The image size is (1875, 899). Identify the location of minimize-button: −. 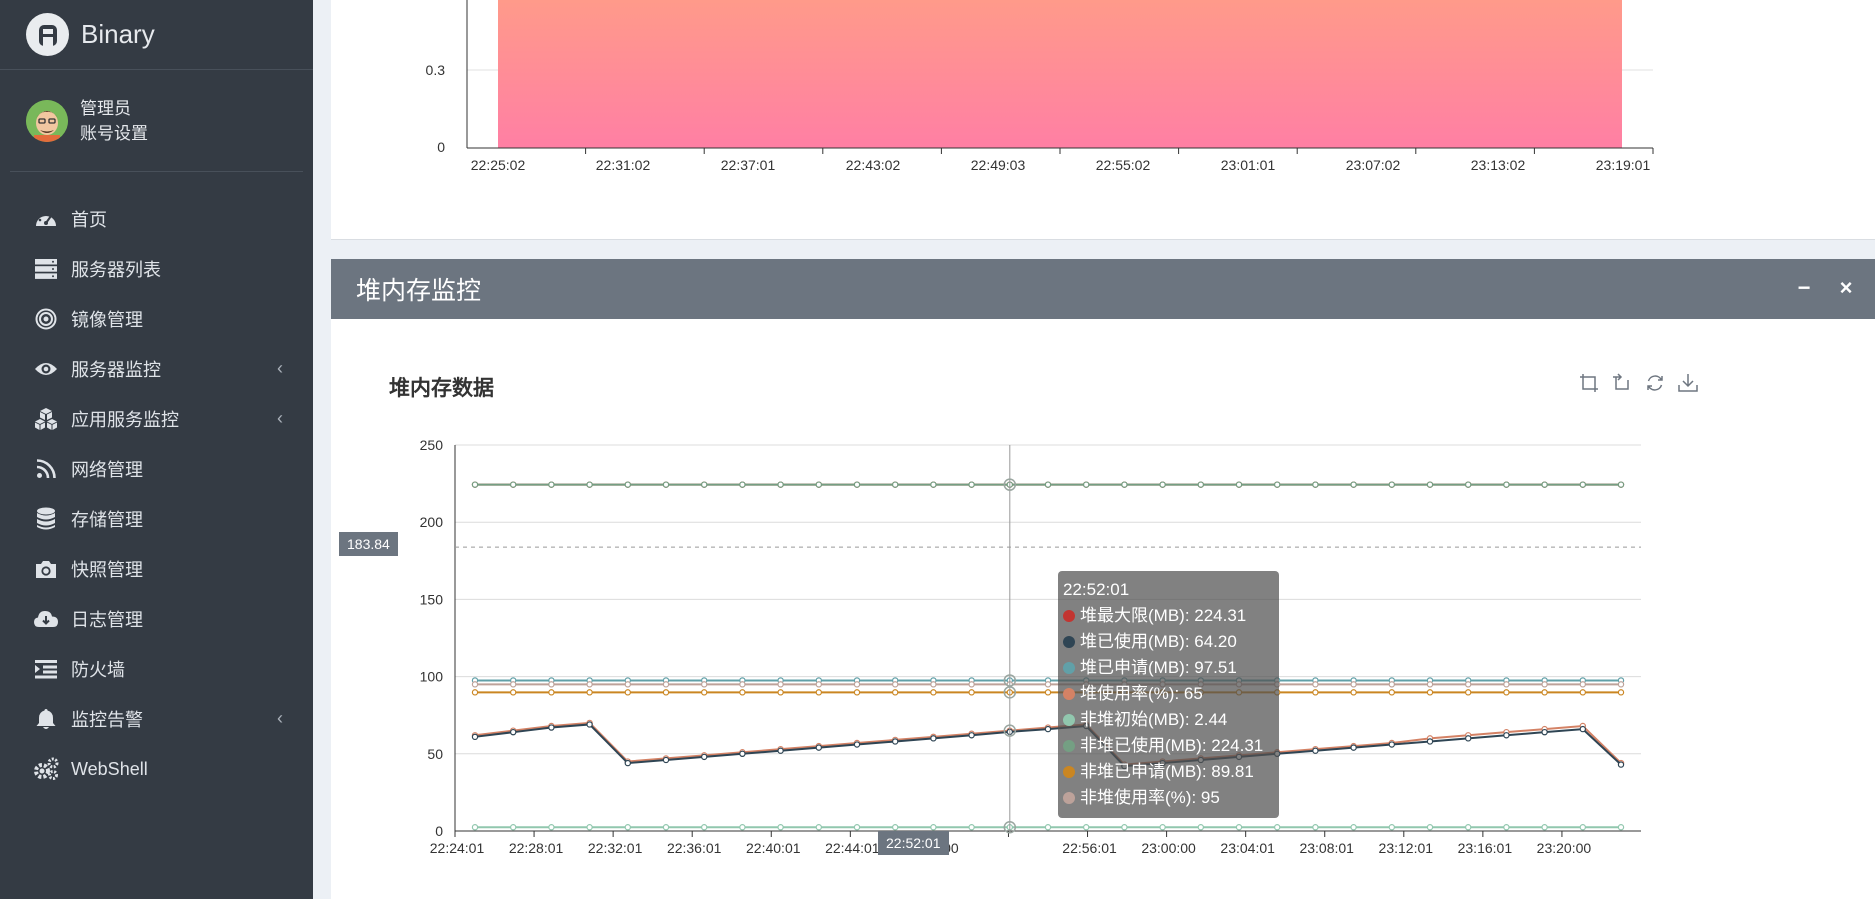
(1804, 287).